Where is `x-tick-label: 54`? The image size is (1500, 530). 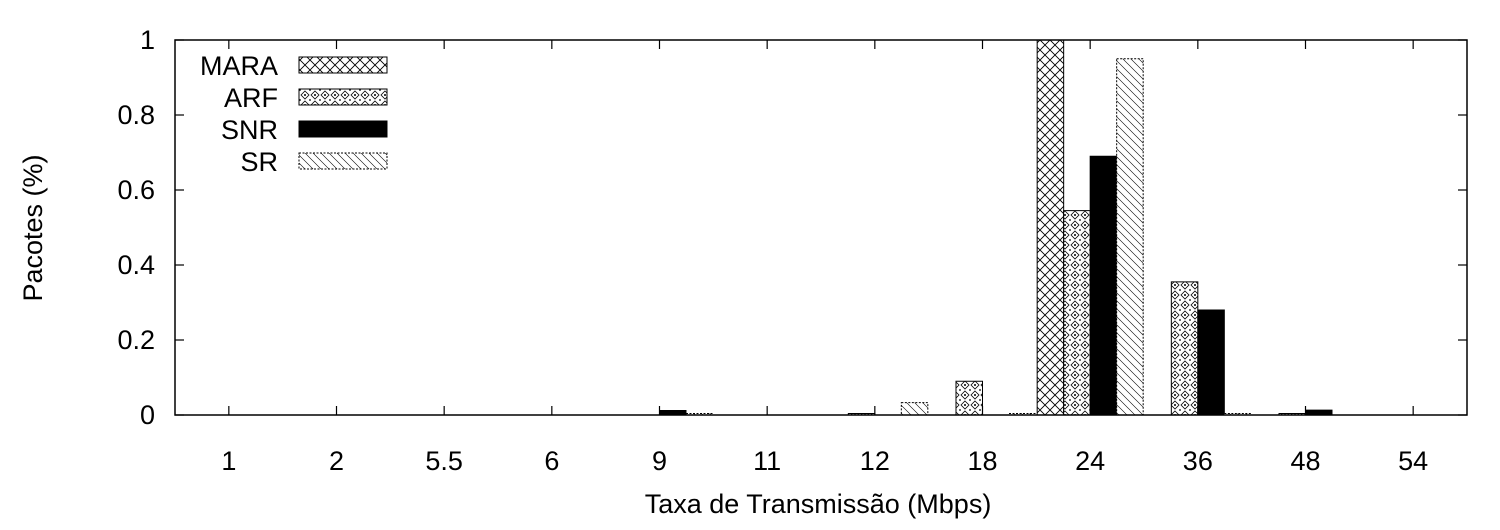
x-tick-label: 54 is located at coordinates (1413, 461).